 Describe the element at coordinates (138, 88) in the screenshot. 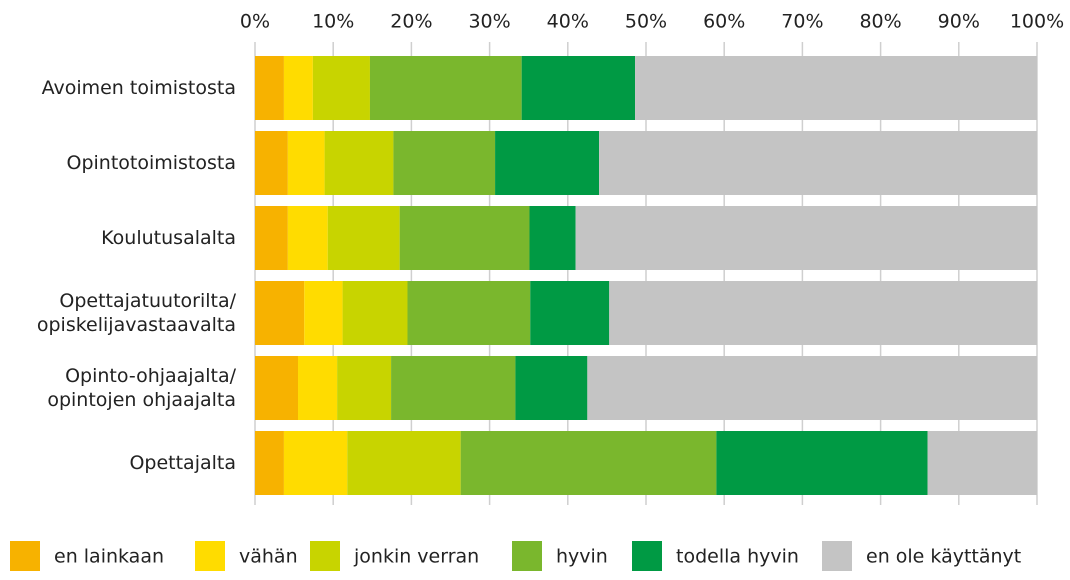

I see `y-tick-label: Avoimen toimistosta` at that location.